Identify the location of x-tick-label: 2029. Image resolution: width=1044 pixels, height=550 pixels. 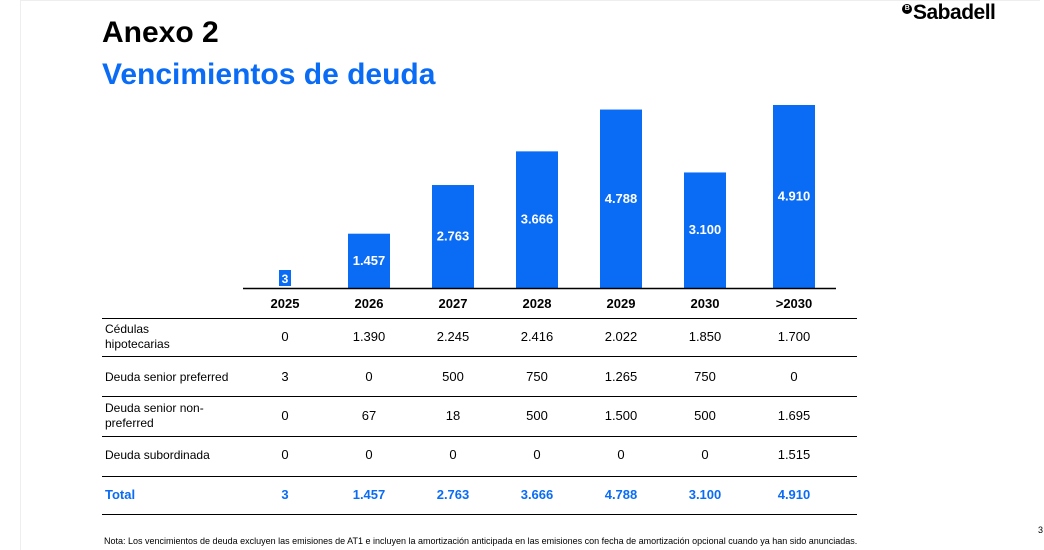
(621, 303).